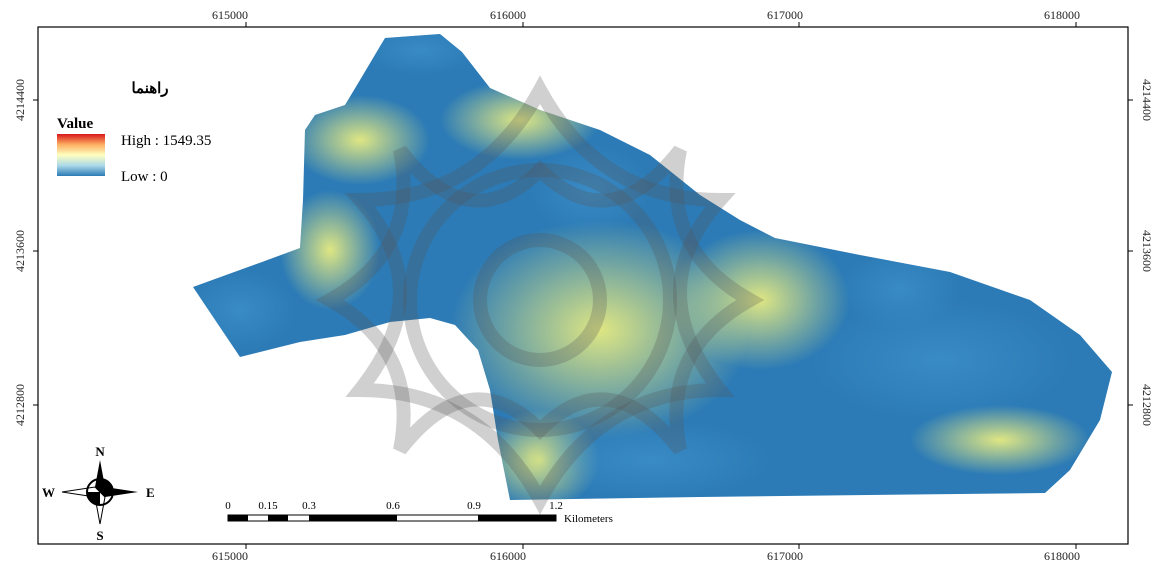  What do you see at coordinates (100, 451) in the screenshot?
I see `compass-n: N` at bounding box center [100, 451].